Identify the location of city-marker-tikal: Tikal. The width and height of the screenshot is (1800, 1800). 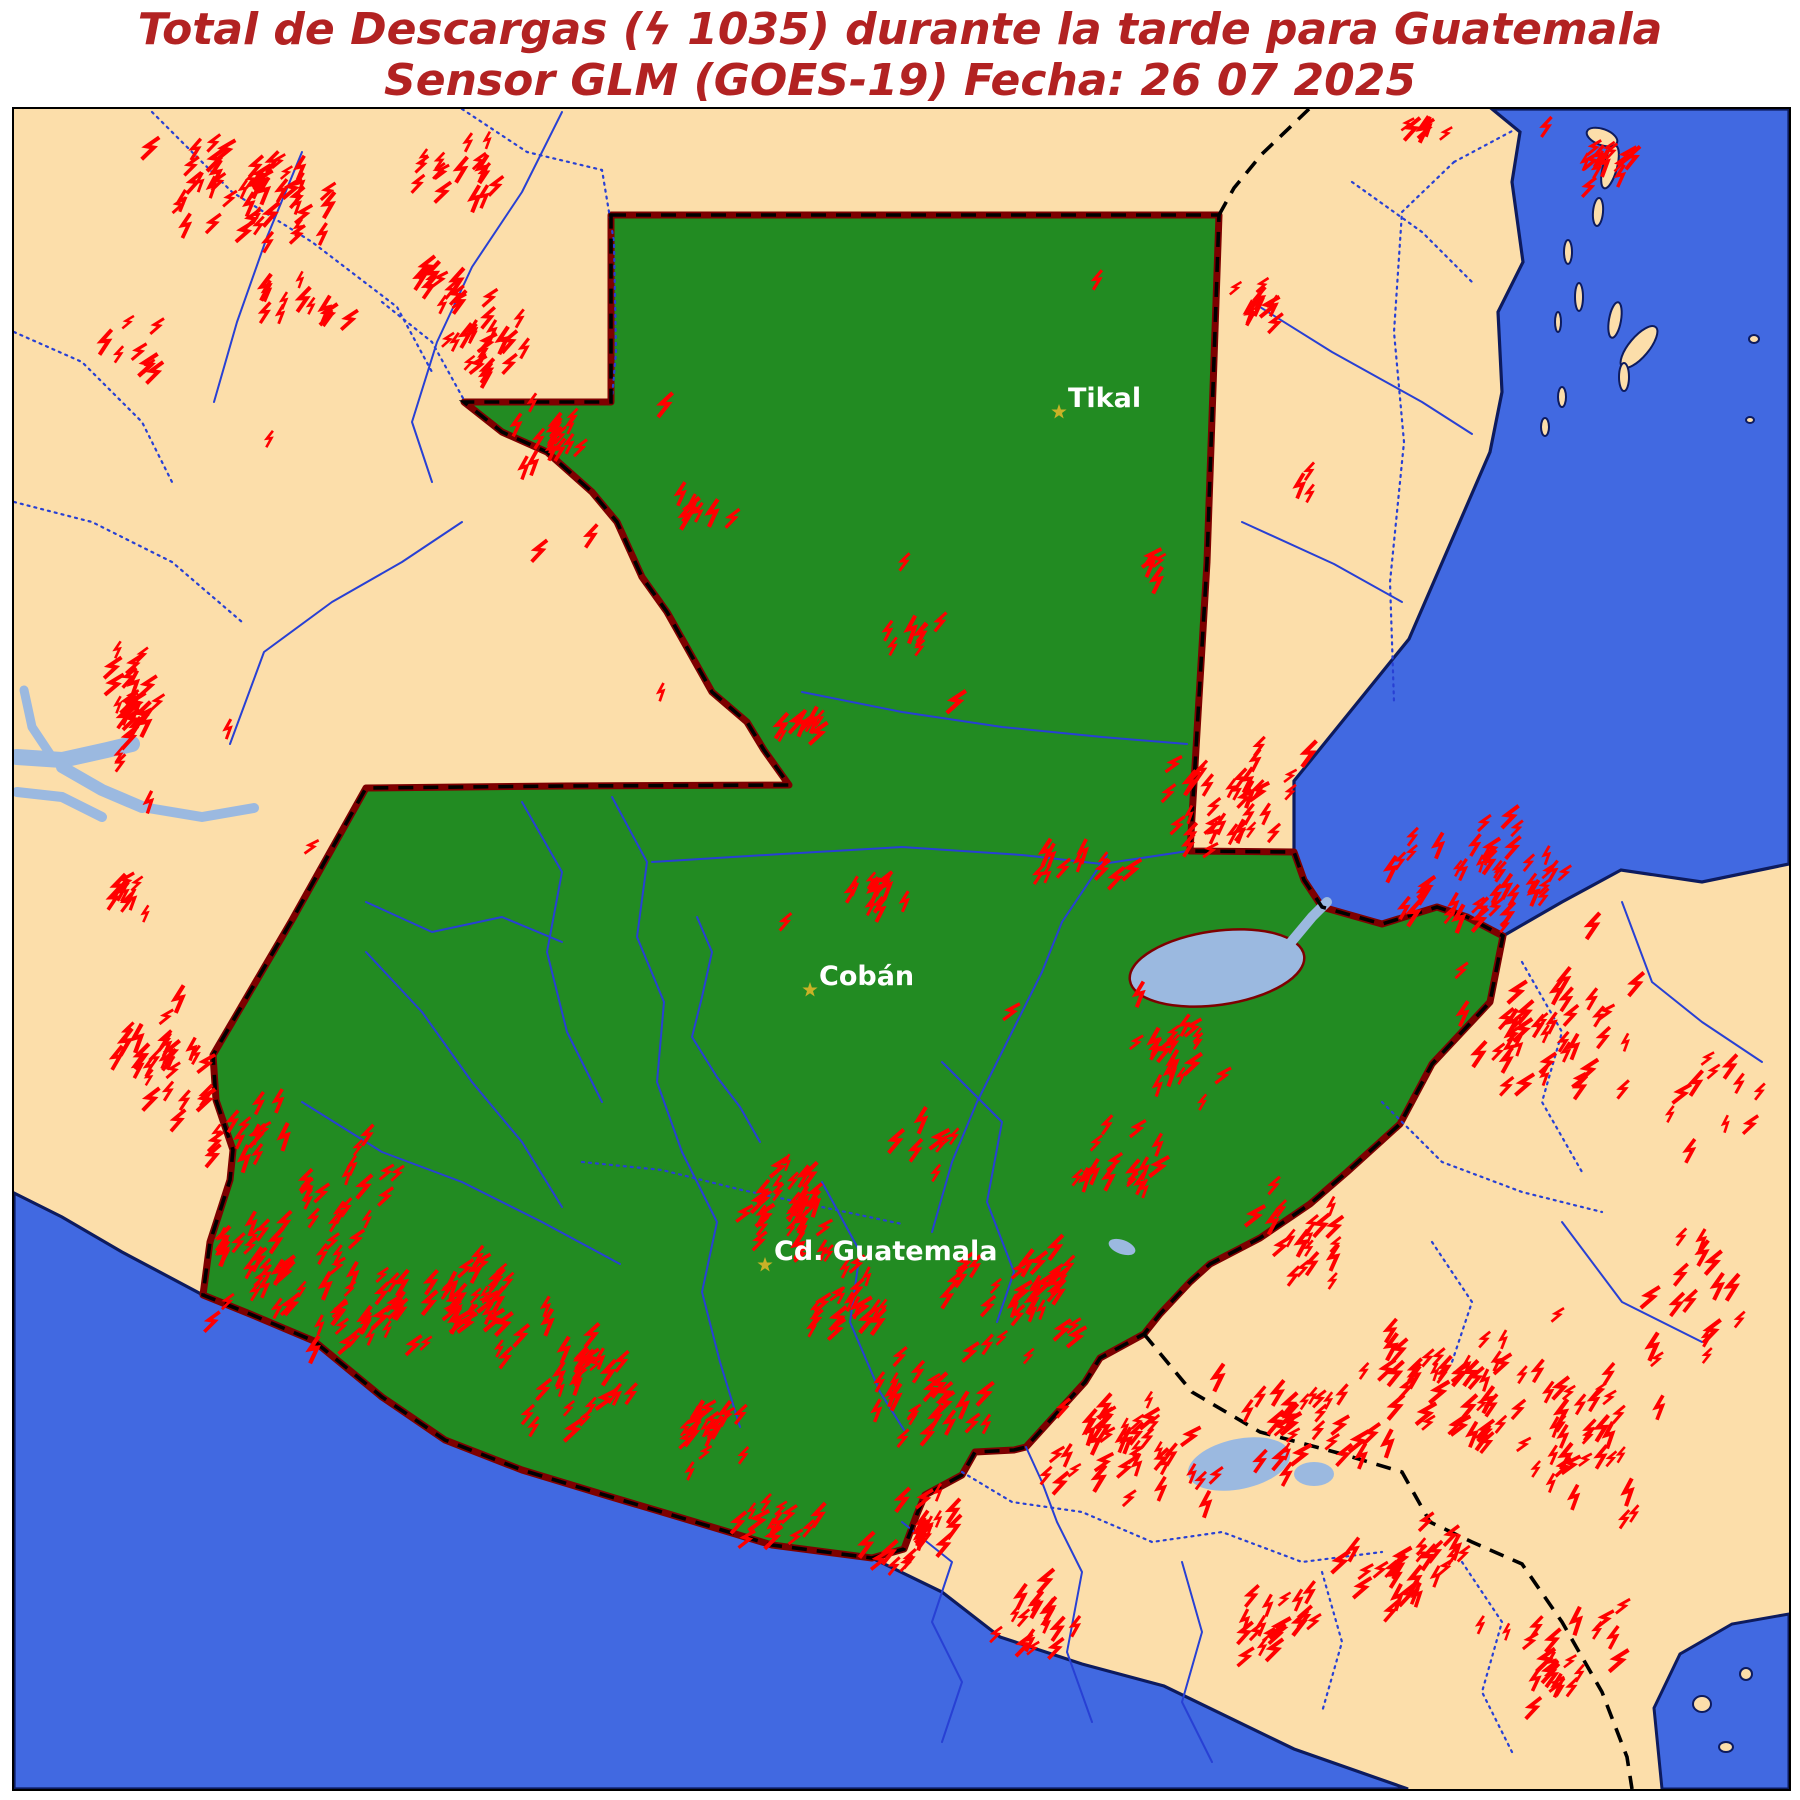
(1096, 401).